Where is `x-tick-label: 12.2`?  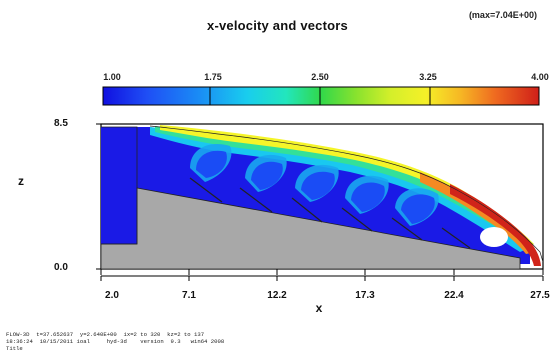
x-tick-label: 12.2 is located at coordinates (277, 295).